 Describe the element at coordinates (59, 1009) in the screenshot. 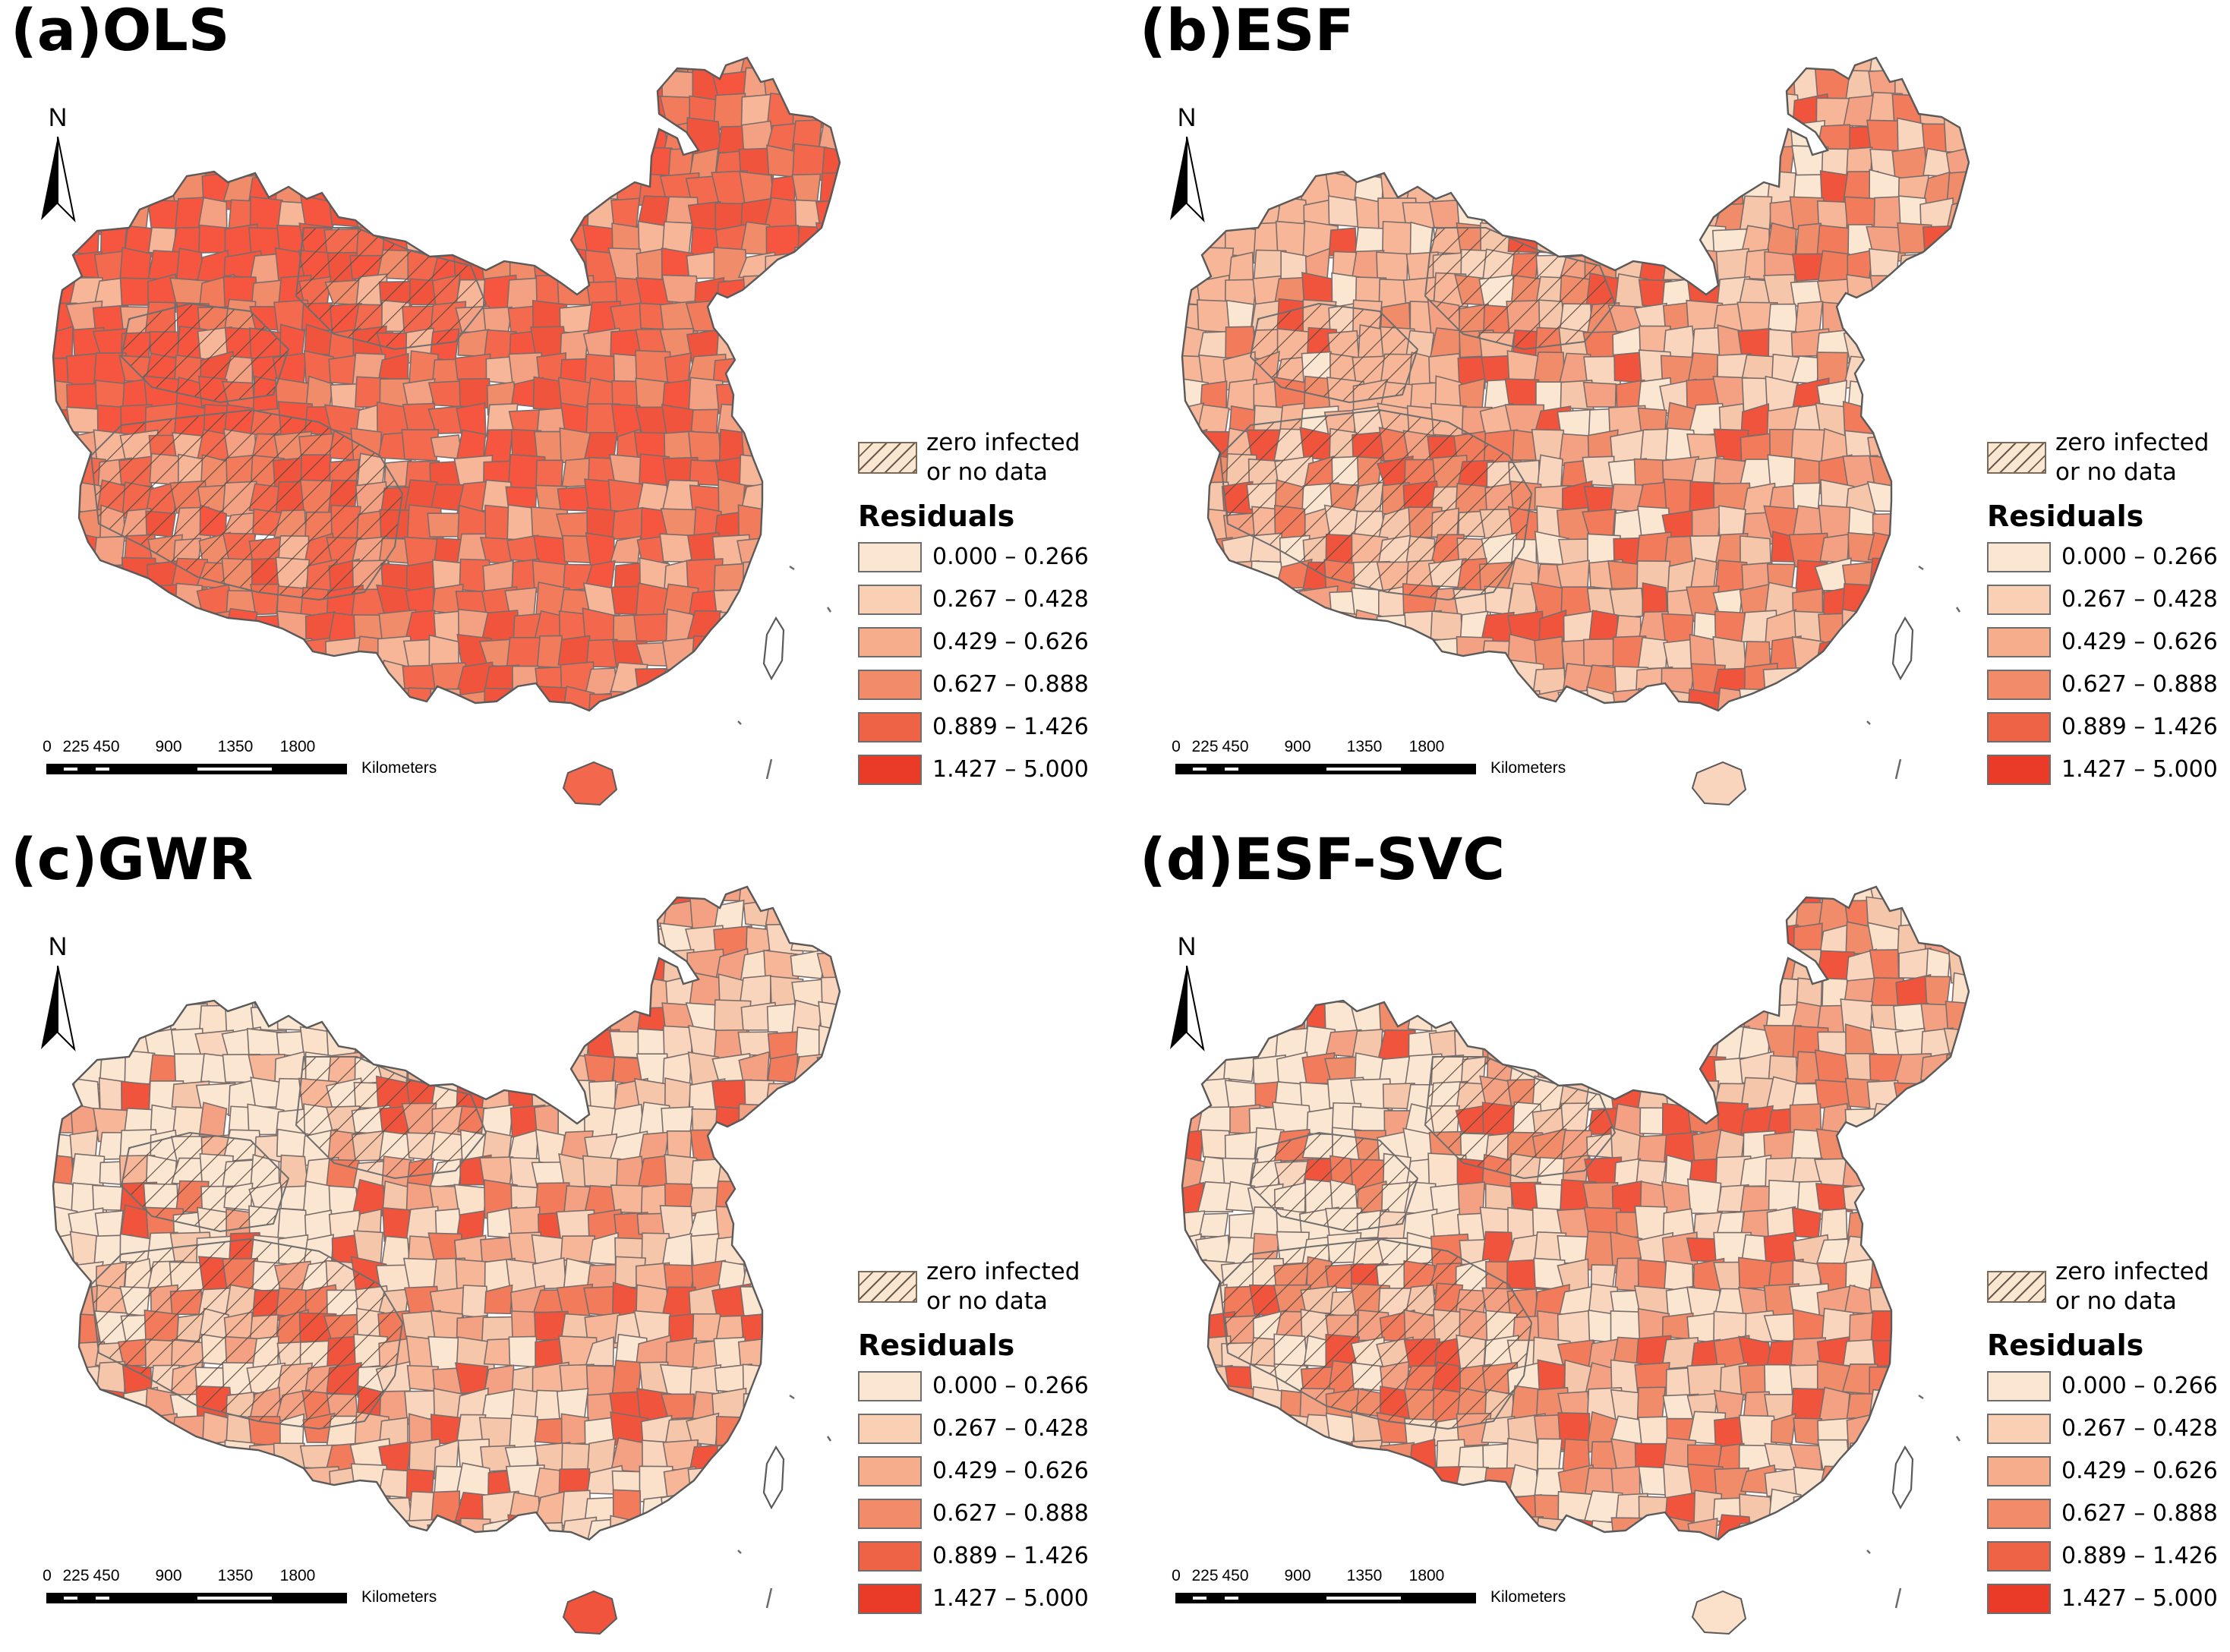

I see `north-arrow-icon` at that location.